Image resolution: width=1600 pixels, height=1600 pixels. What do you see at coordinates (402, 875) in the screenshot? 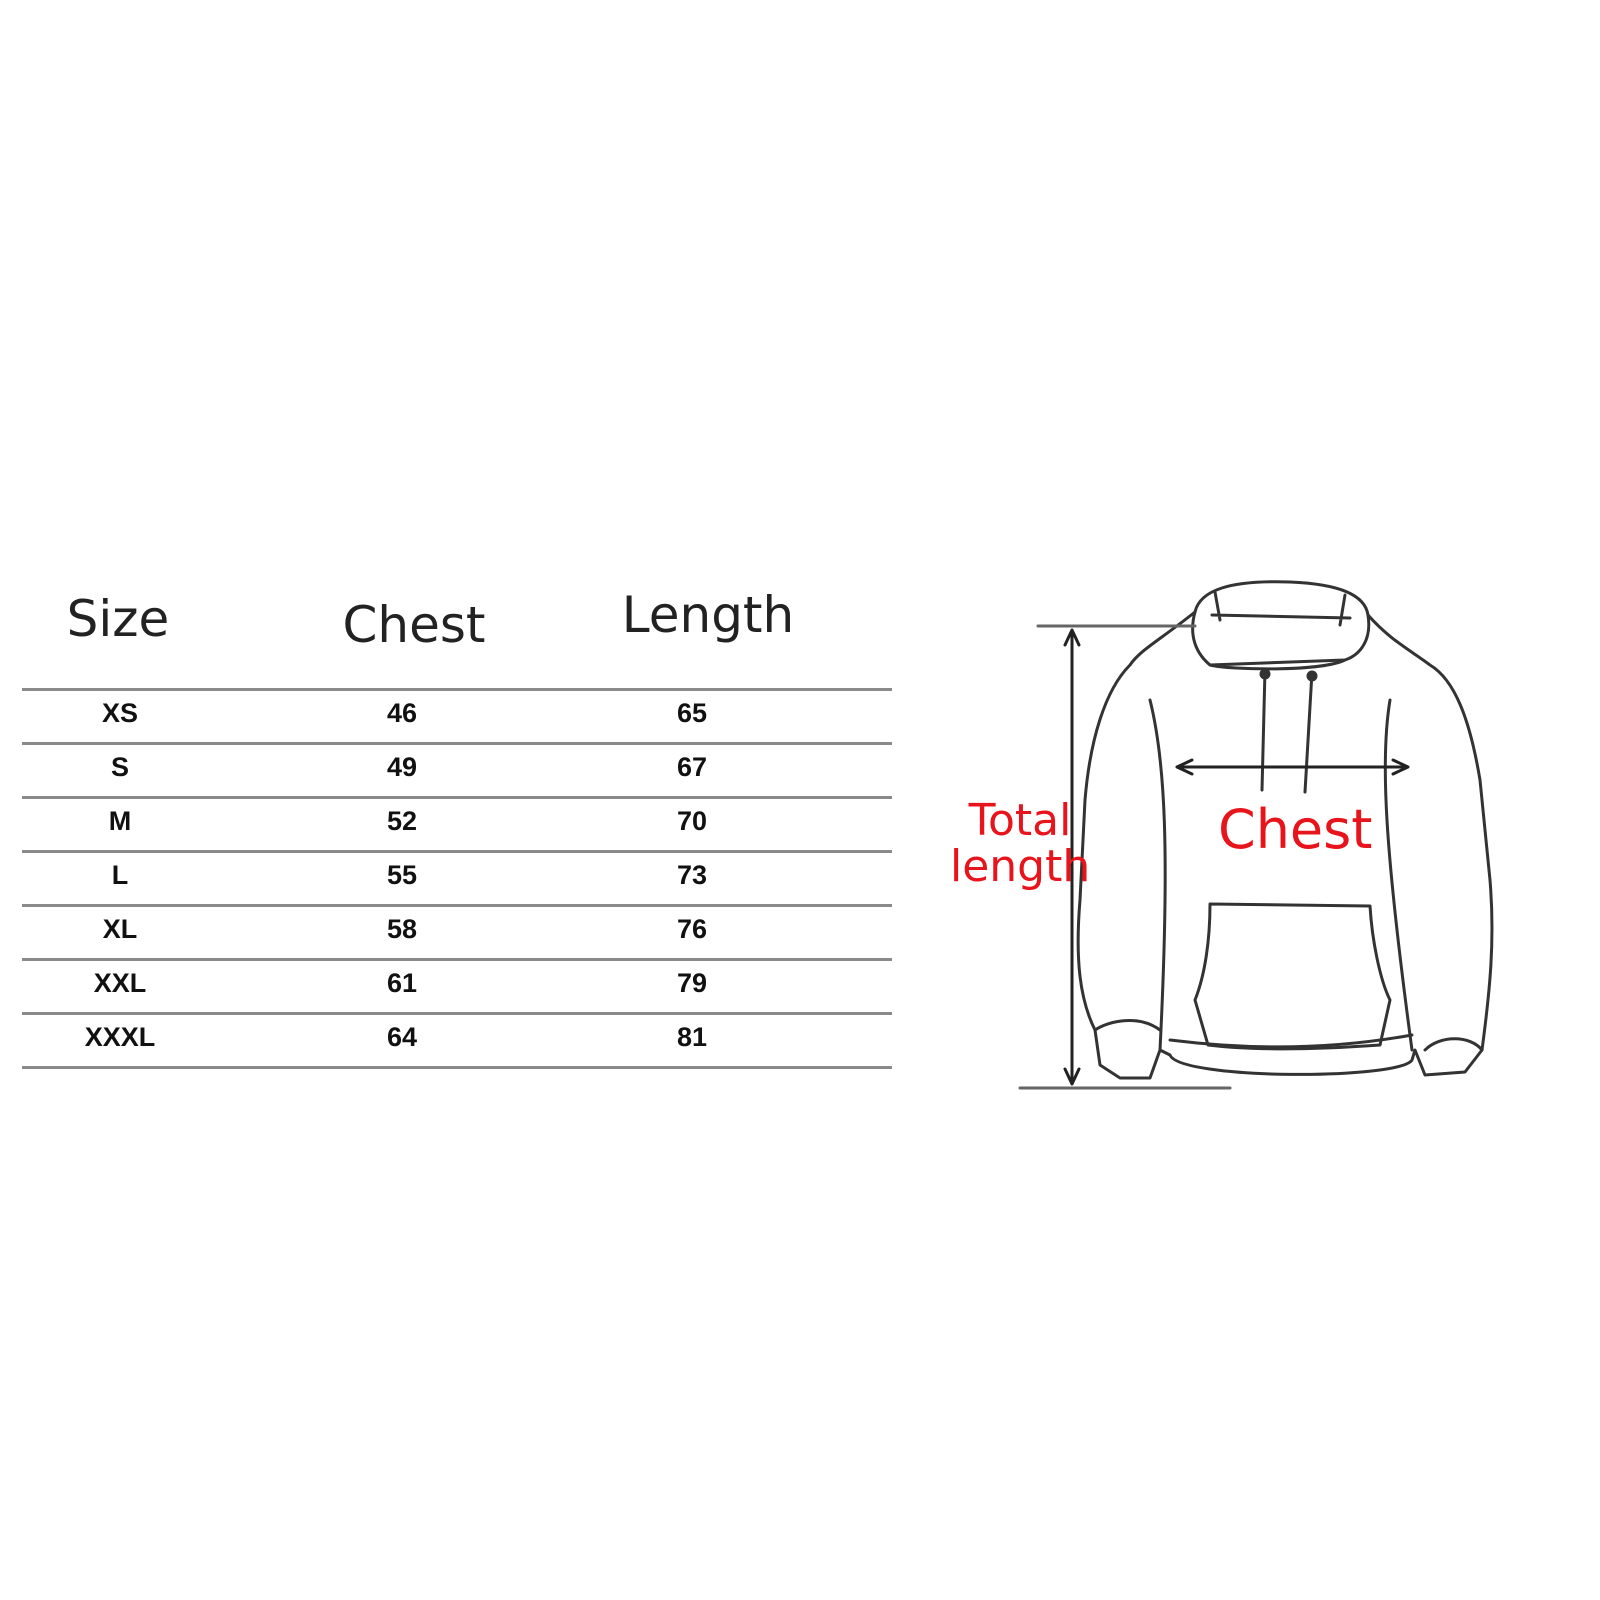
I see `chest-cell: 55` at bounding box center [402, 875].